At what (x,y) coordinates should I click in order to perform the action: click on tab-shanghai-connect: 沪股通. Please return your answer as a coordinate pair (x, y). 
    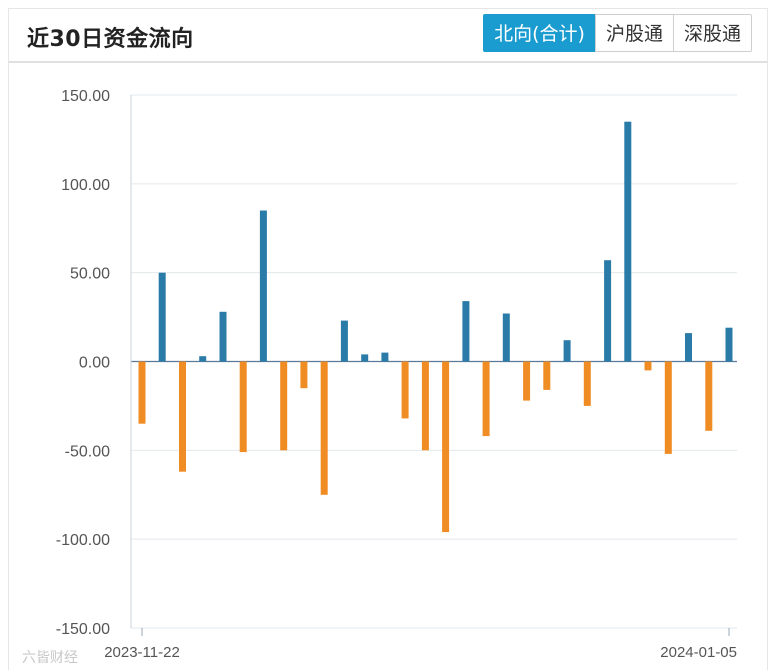
    Looking at the image, I should click on (634, 33).